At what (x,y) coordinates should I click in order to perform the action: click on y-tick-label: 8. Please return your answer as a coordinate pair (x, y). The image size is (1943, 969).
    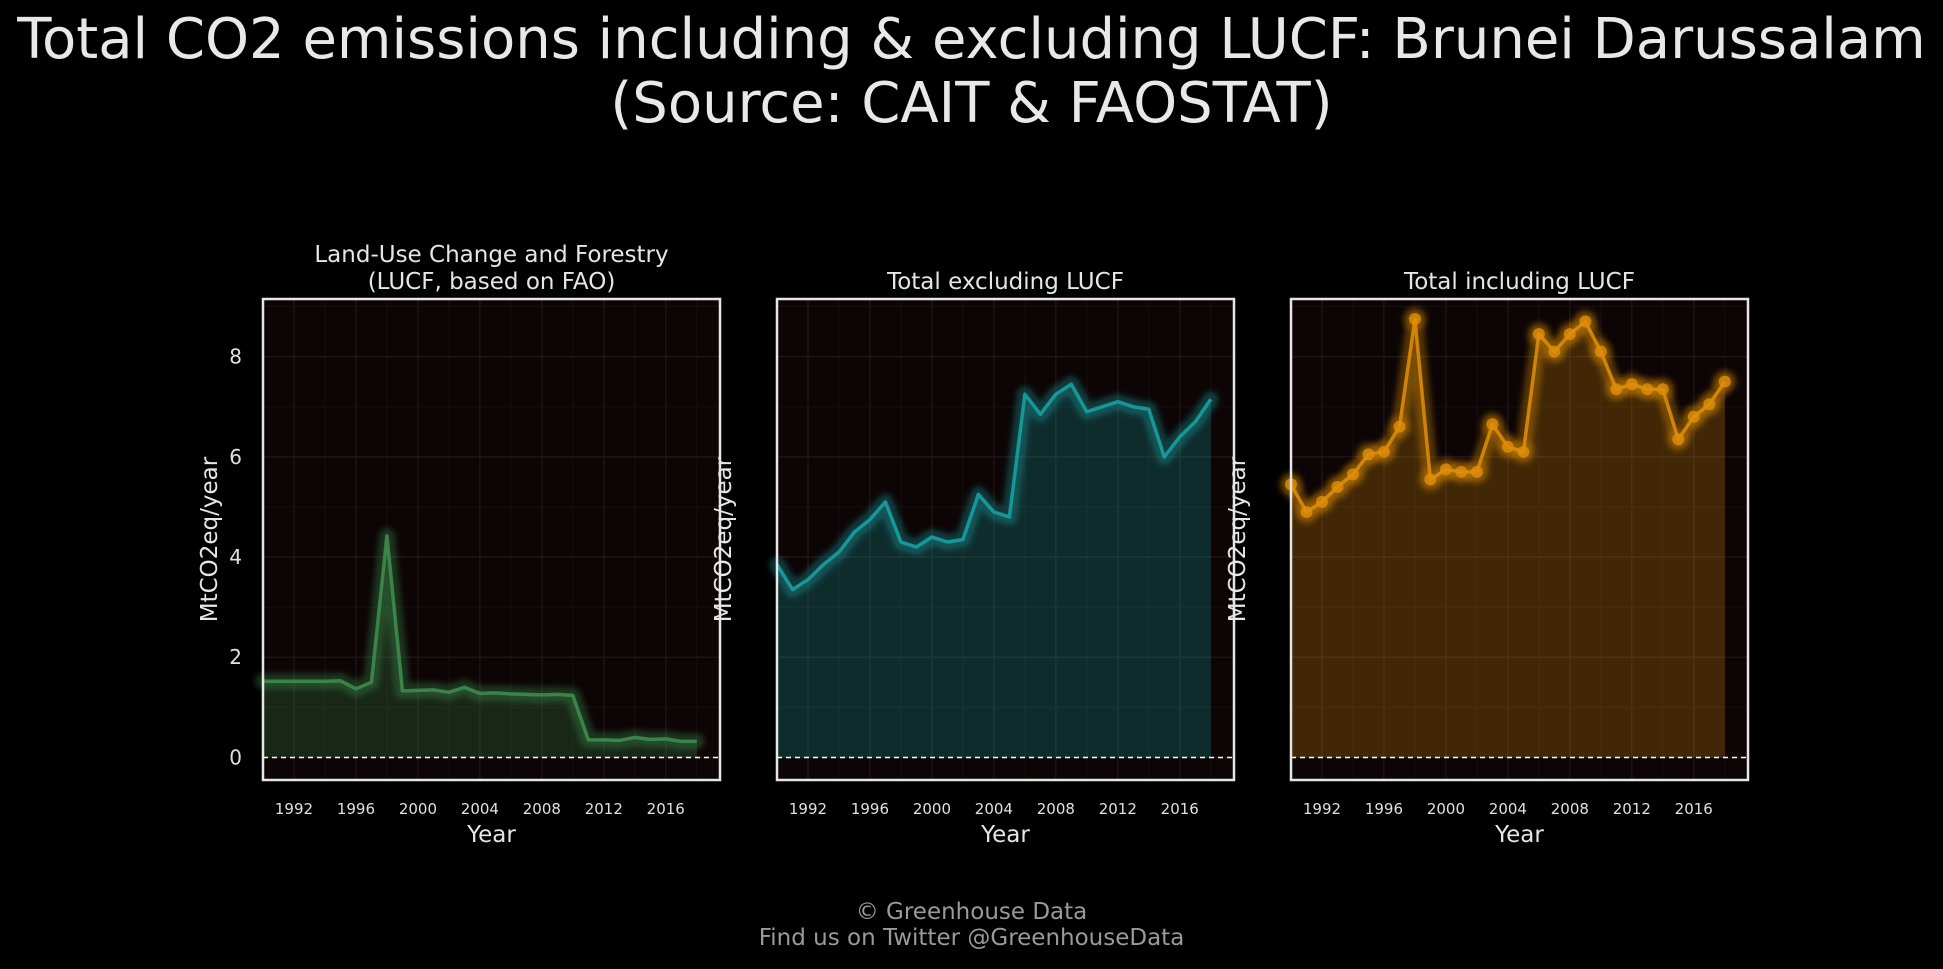
    Looking at the image, I should click on (235, 357).